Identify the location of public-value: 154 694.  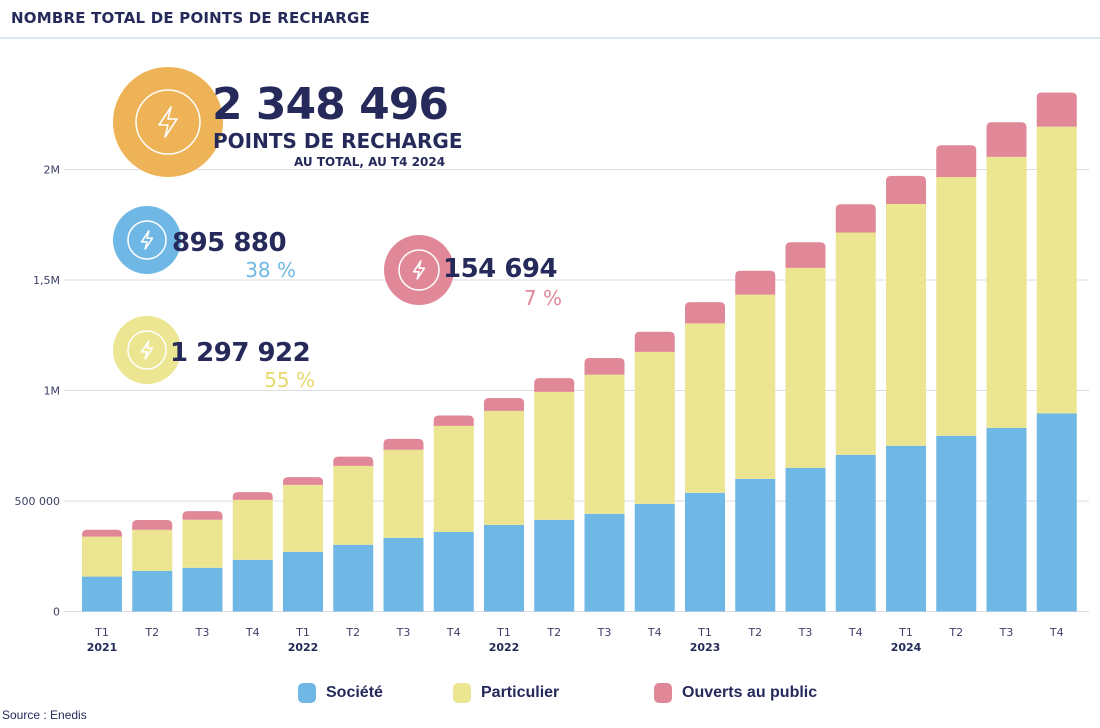
(500, 269).